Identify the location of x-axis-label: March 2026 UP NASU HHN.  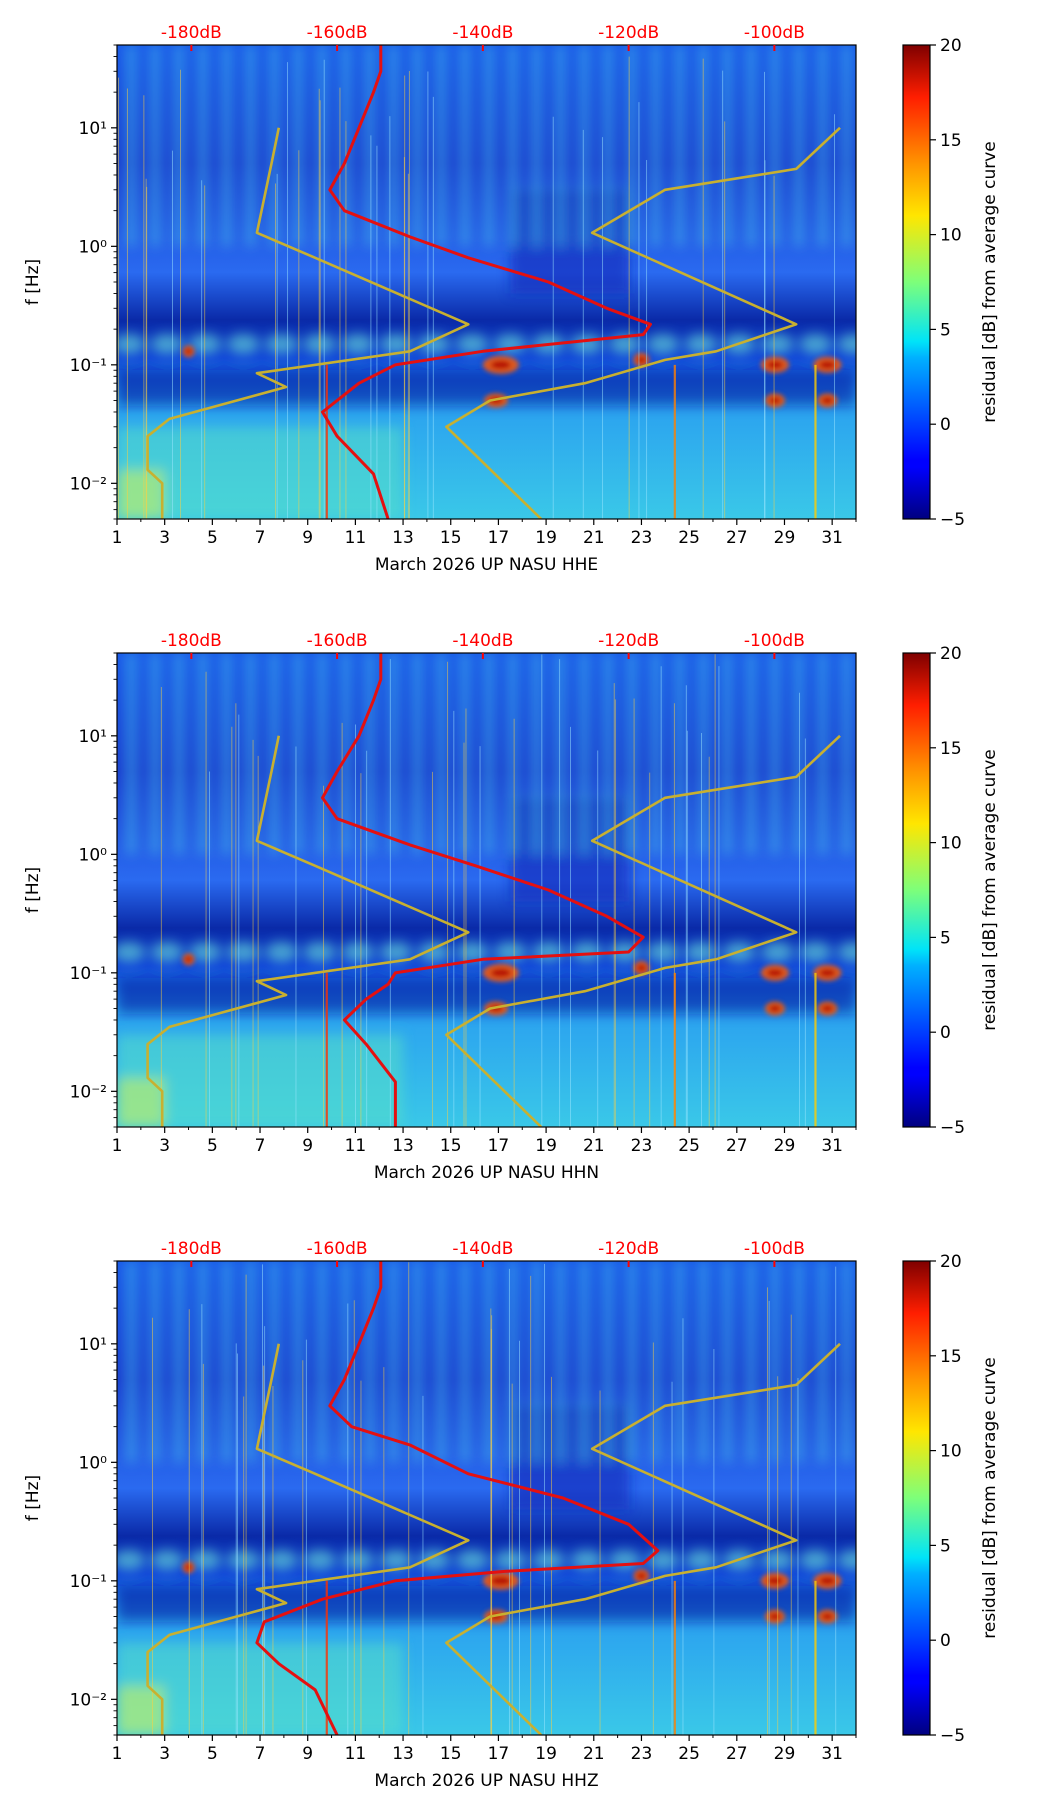
(486, 1173).